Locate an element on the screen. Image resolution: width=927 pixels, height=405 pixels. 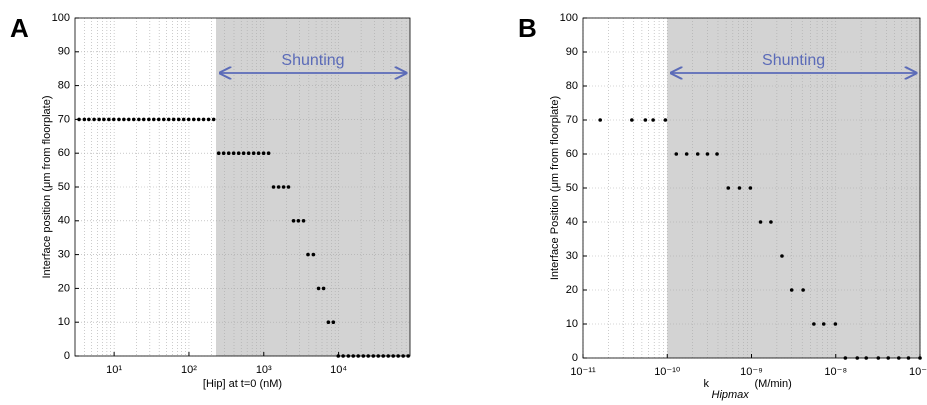
x-axis-label-unit: (M/min) is located at coordinates (773, 384).